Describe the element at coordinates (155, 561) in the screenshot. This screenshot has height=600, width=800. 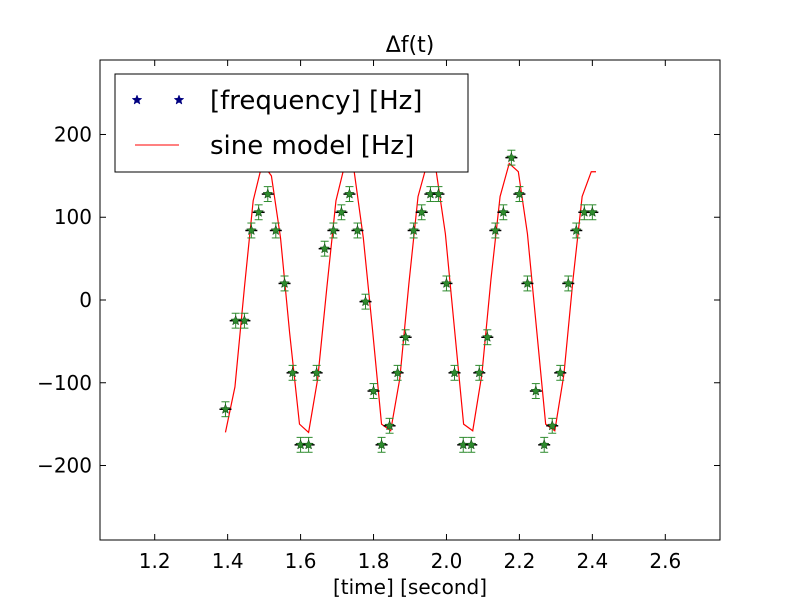
I see `x-tick-label: 1.2` at that location.